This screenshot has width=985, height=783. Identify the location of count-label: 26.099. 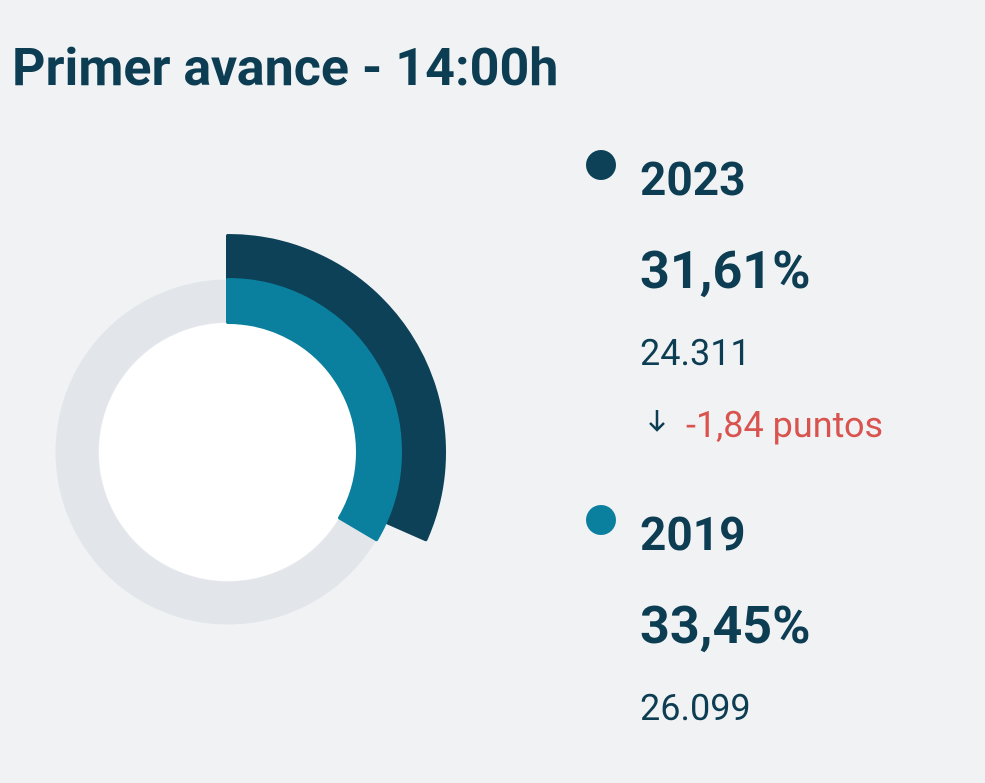
(695, 708).